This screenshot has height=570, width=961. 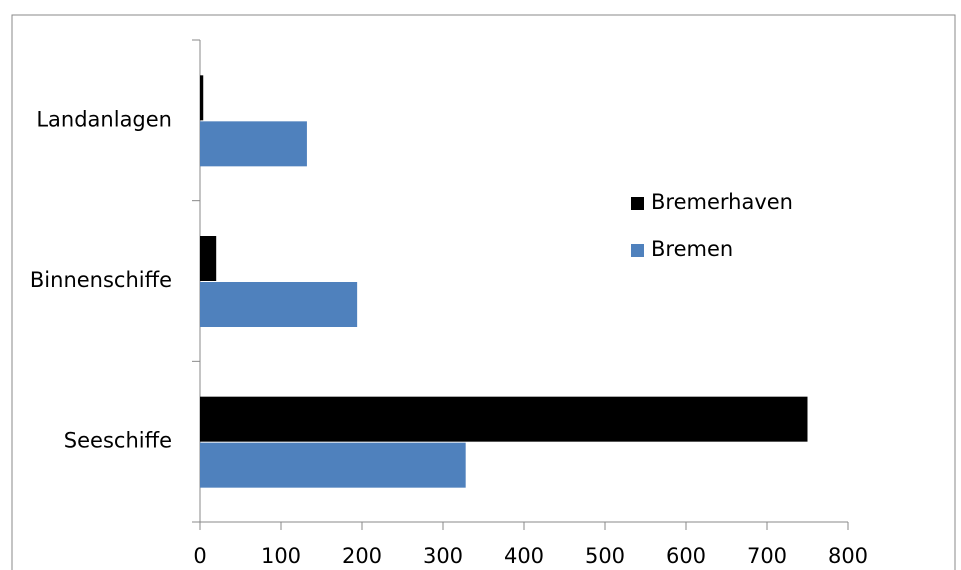 What do you see at coordinates (686, 556) in the screenshot?
I see `x-tick-label: 600` at bounding box center [686, 556].